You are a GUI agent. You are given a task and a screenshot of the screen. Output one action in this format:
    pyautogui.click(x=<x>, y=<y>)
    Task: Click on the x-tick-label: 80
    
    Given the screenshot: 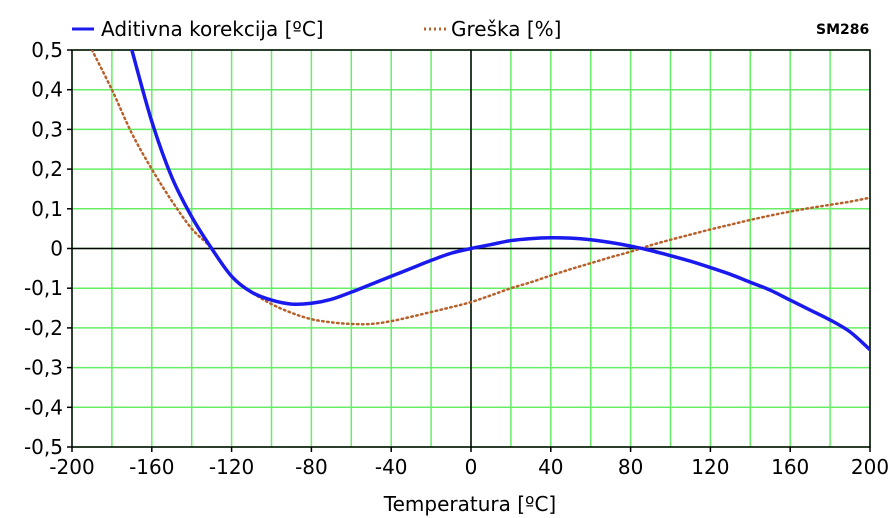 What is the action you would take?
    pyautogui.click(x=630, y=467)
    